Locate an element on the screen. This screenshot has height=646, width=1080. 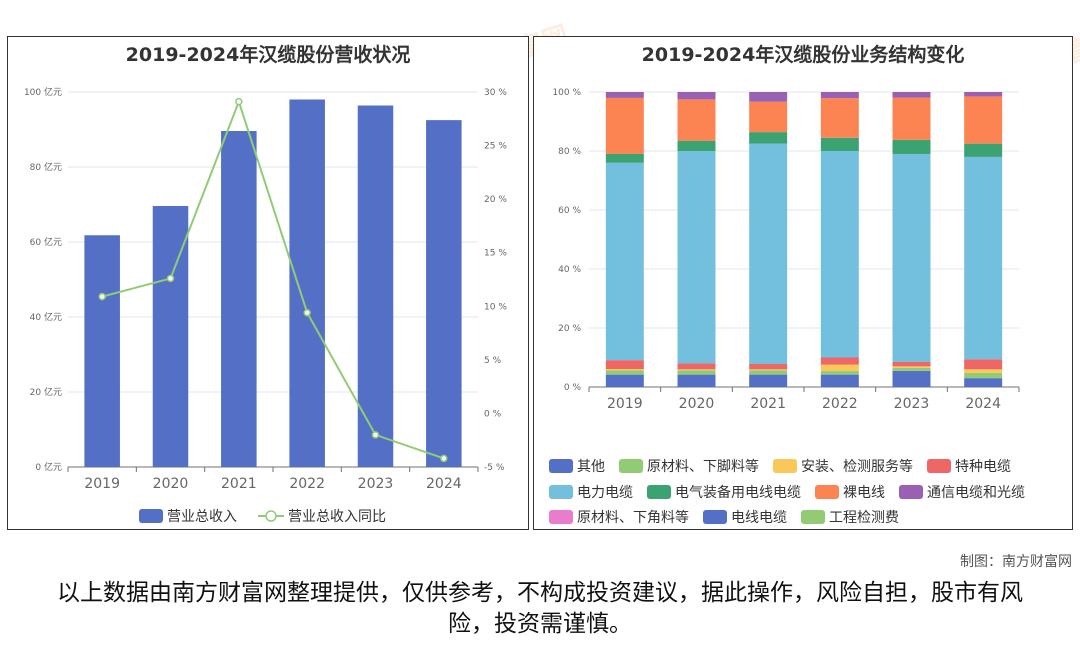
legend-label: 通信电缆和光缆 is located at coordinates (976, 493).